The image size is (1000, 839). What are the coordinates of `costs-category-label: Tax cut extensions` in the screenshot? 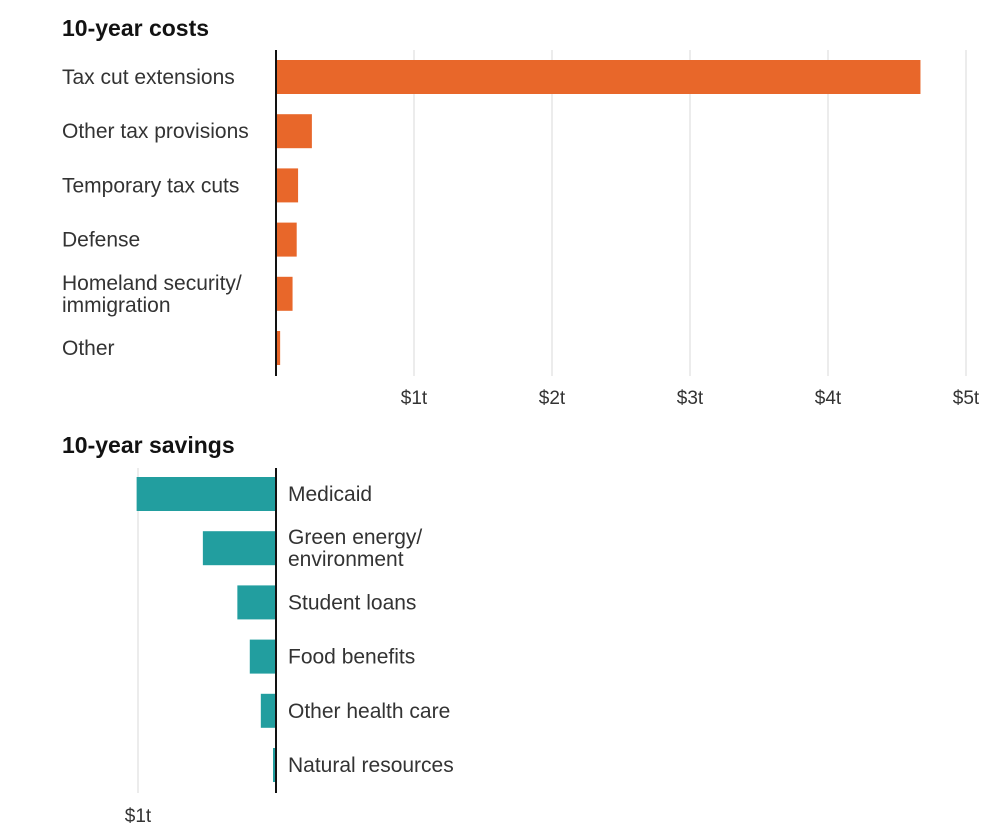 It's located at (148, 77).